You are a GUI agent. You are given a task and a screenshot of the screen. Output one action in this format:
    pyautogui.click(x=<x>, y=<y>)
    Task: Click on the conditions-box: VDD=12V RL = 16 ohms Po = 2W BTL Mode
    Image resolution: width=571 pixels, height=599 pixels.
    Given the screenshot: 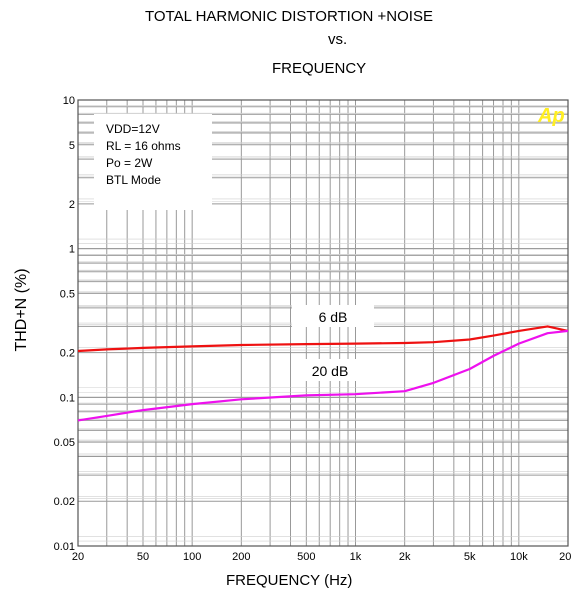 What is the action you would take?
    pyautogui.click(x=153, y=162)
    